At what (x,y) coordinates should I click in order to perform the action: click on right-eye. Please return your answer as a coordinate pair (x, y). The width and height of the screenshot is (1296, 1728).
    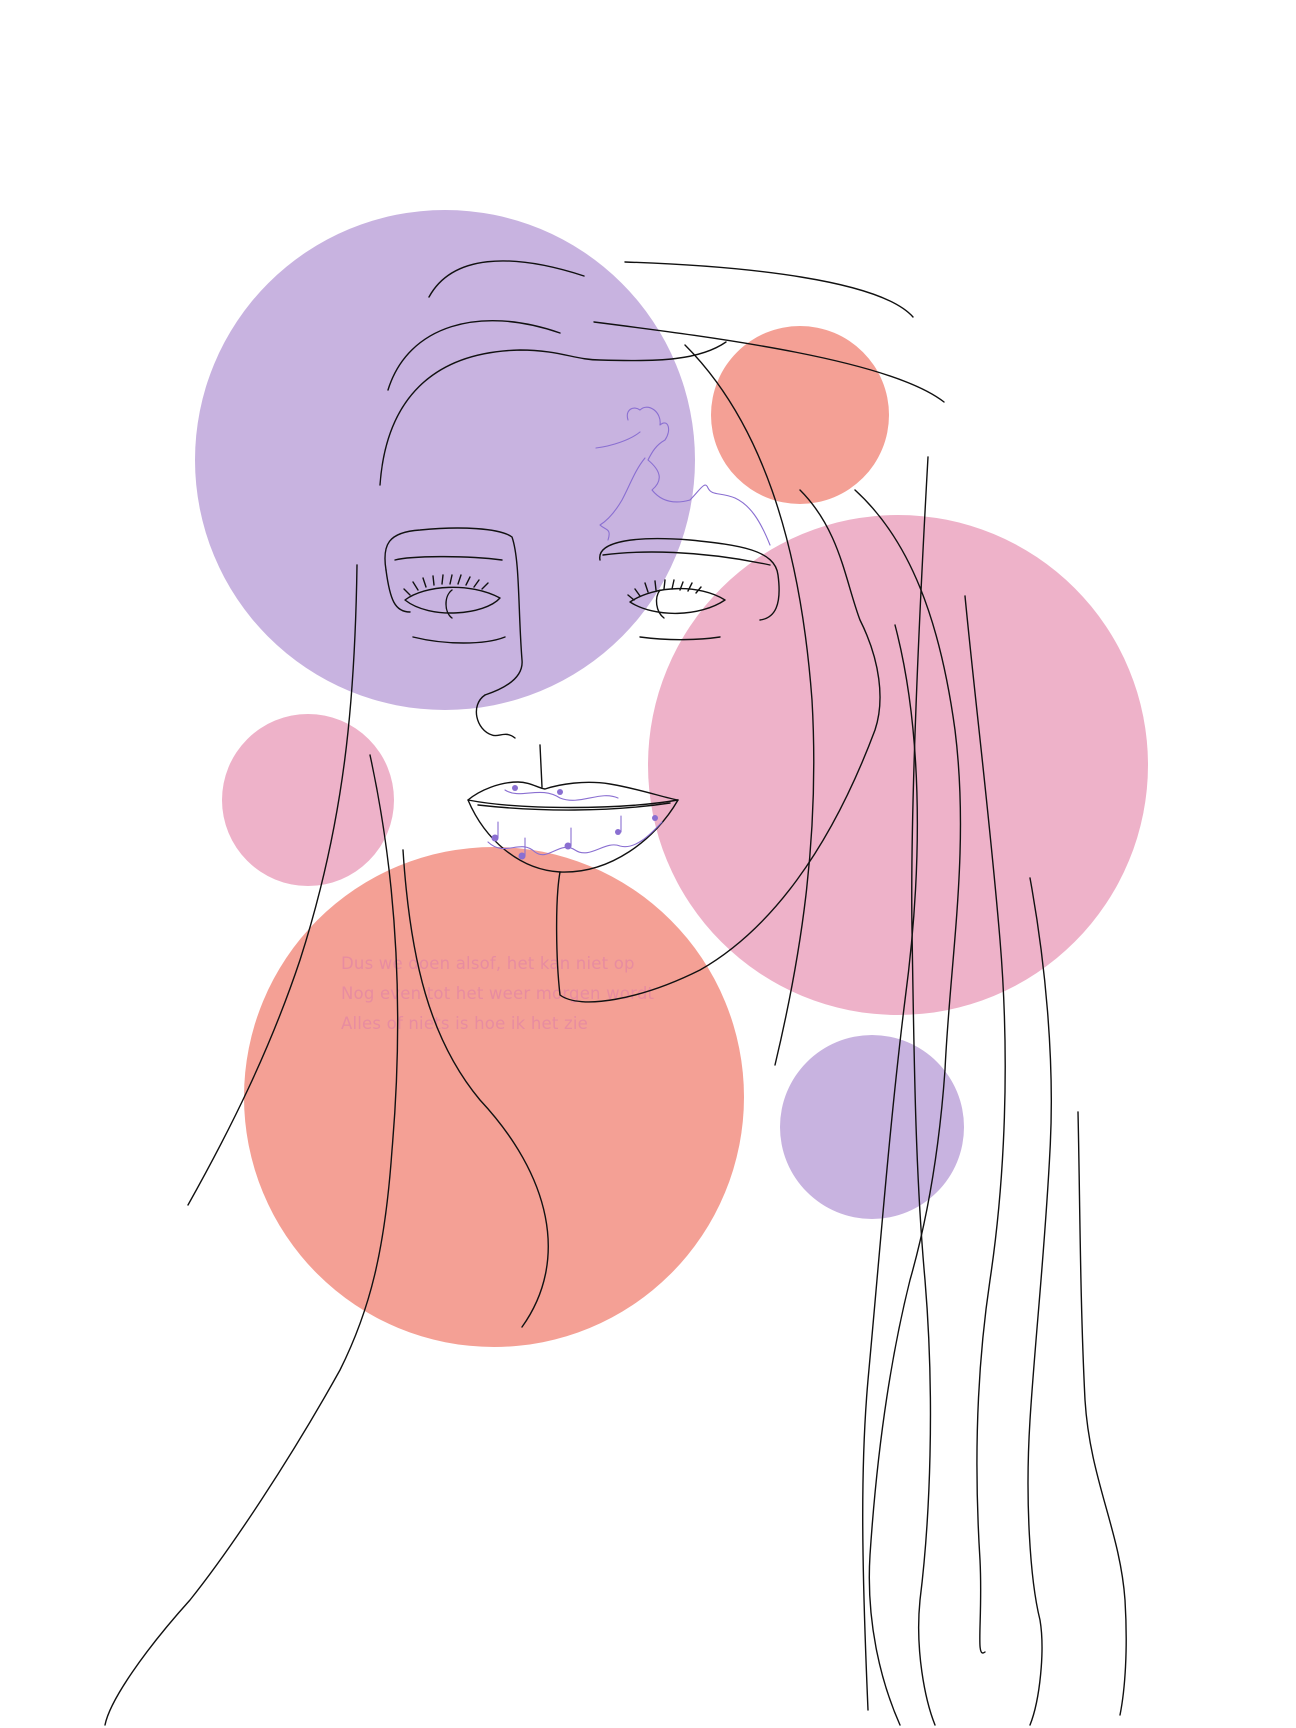
    Looking at the image, I should click on (677, 601).